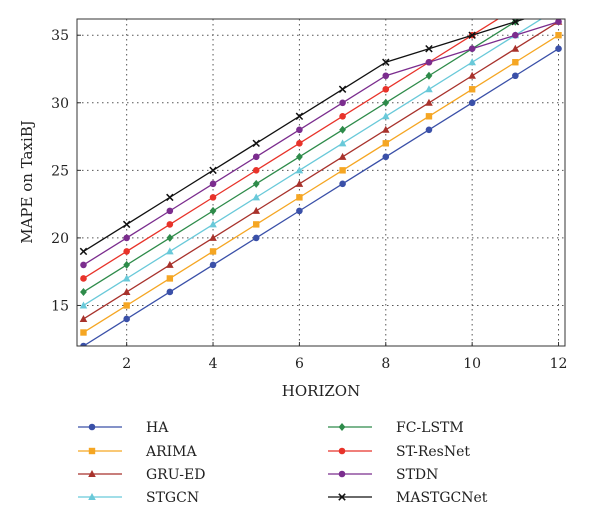  What do you see at coordinates (433, 452) in the screenshot?
I see `legend-label: ST-ResNet` at bounding box center [433, 452].